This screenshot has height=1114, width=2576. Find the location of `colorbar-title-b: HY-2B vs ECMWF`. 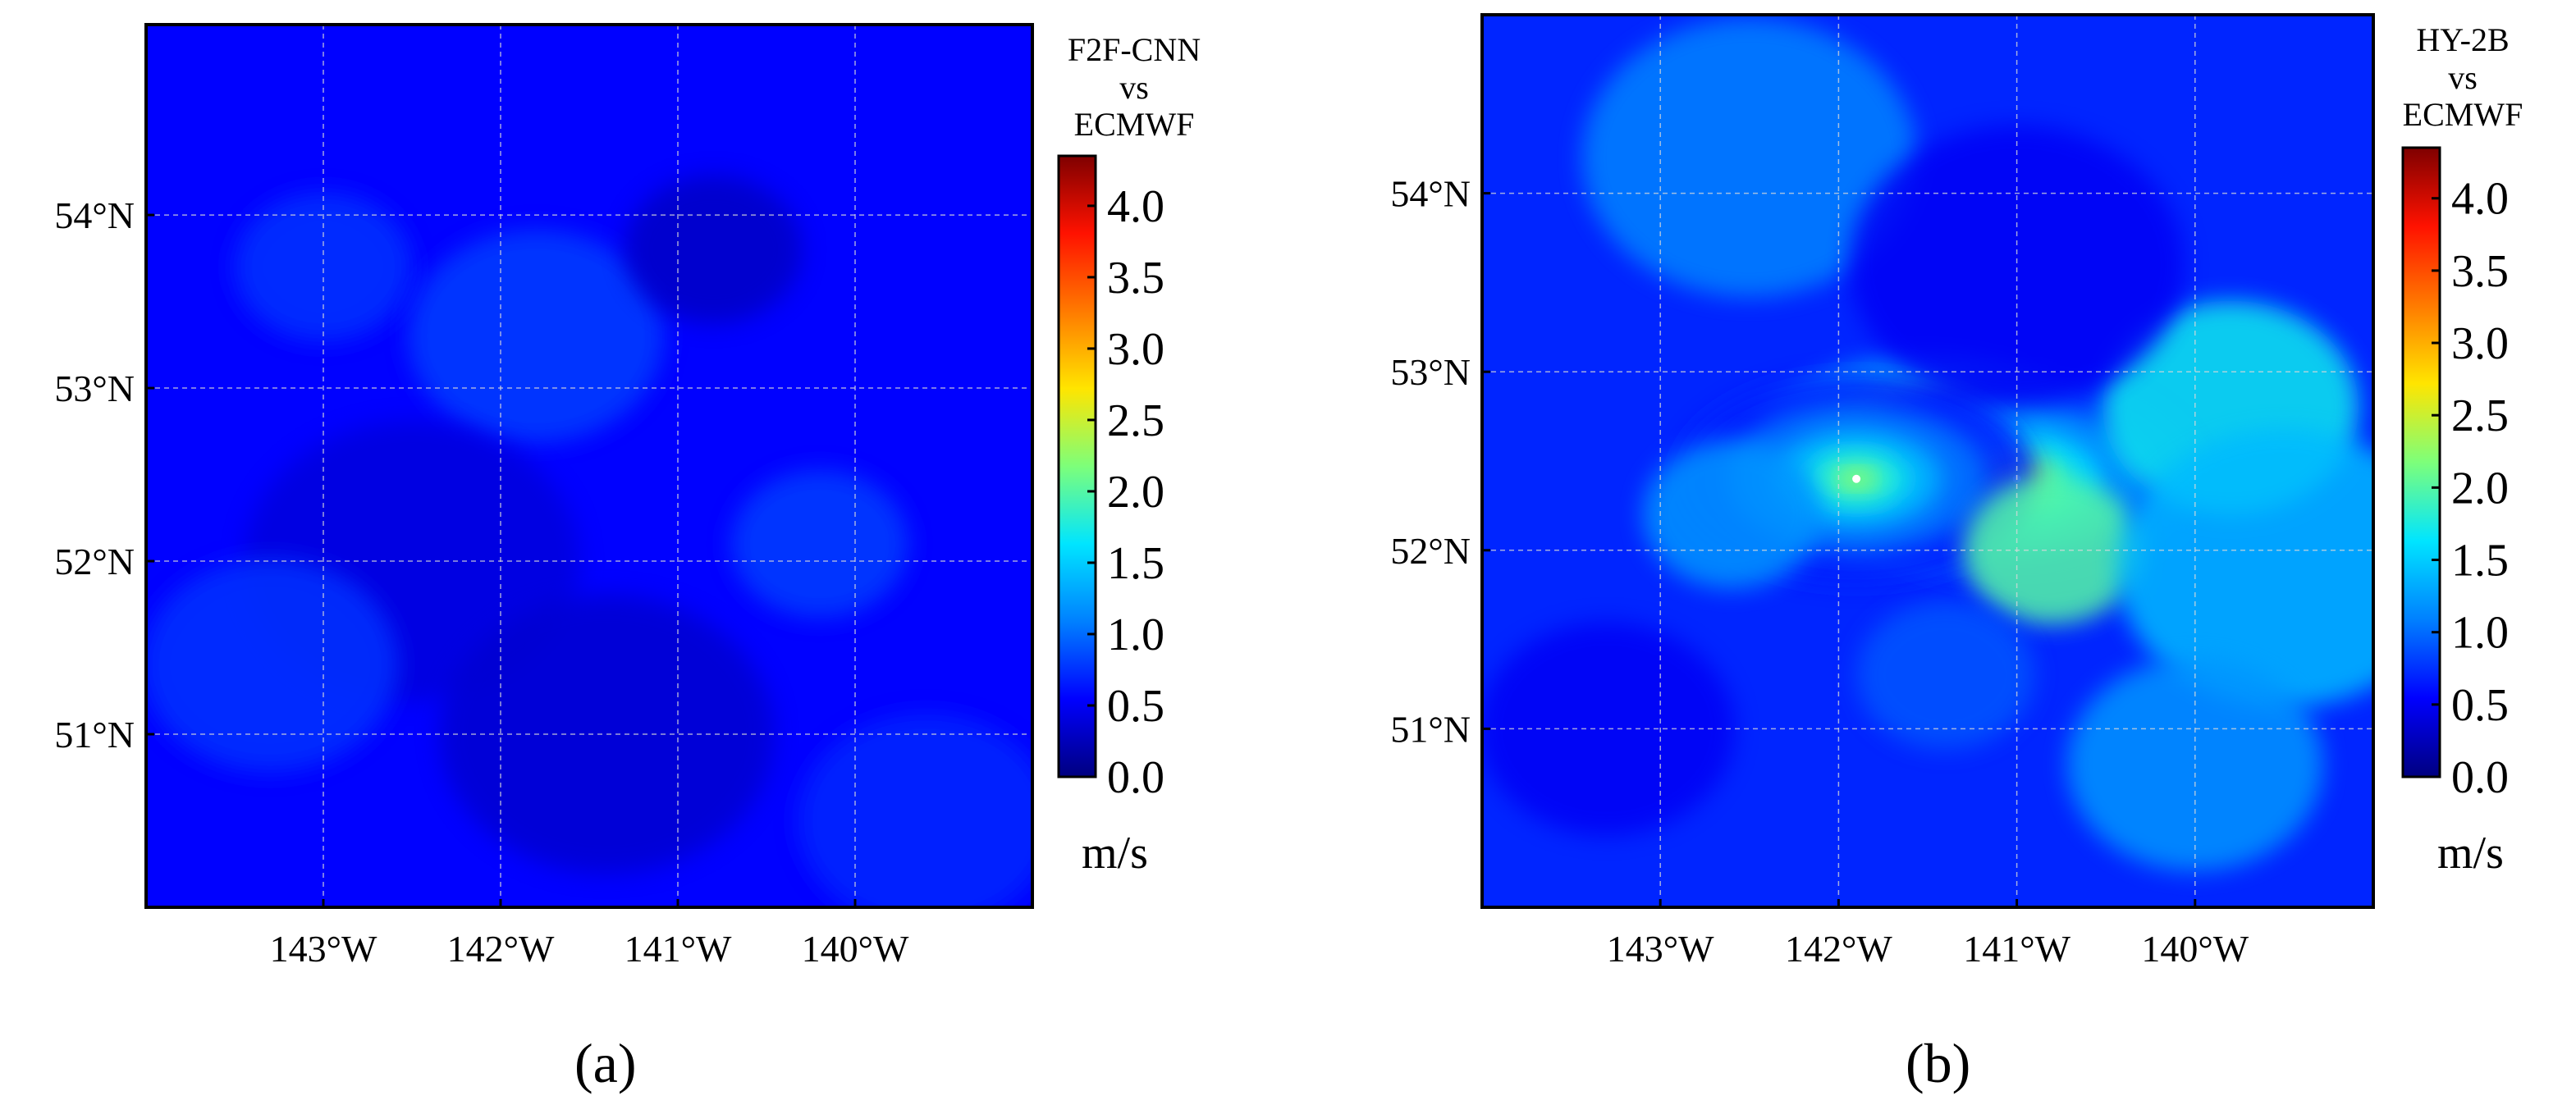

colorbar-title-b: HY-2B vs ECMWF is located at coordinates (2463, 77).